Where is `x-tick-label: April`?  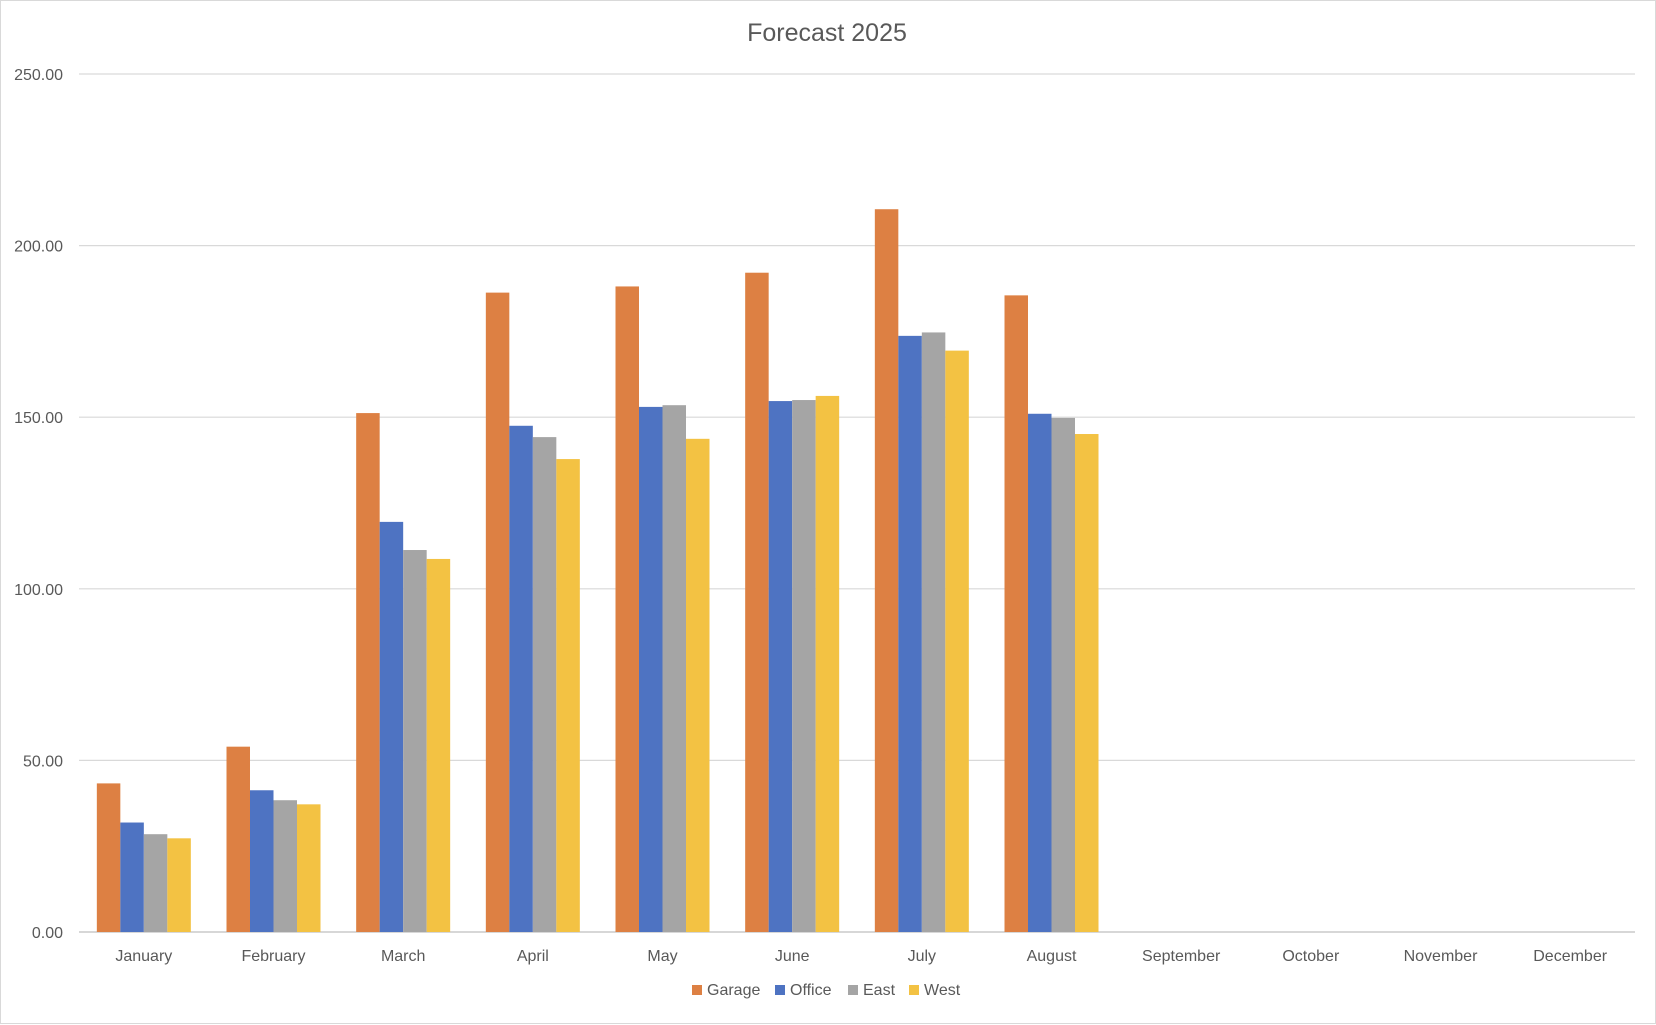
x-tick-label: April is located at coordinates (533, 956).